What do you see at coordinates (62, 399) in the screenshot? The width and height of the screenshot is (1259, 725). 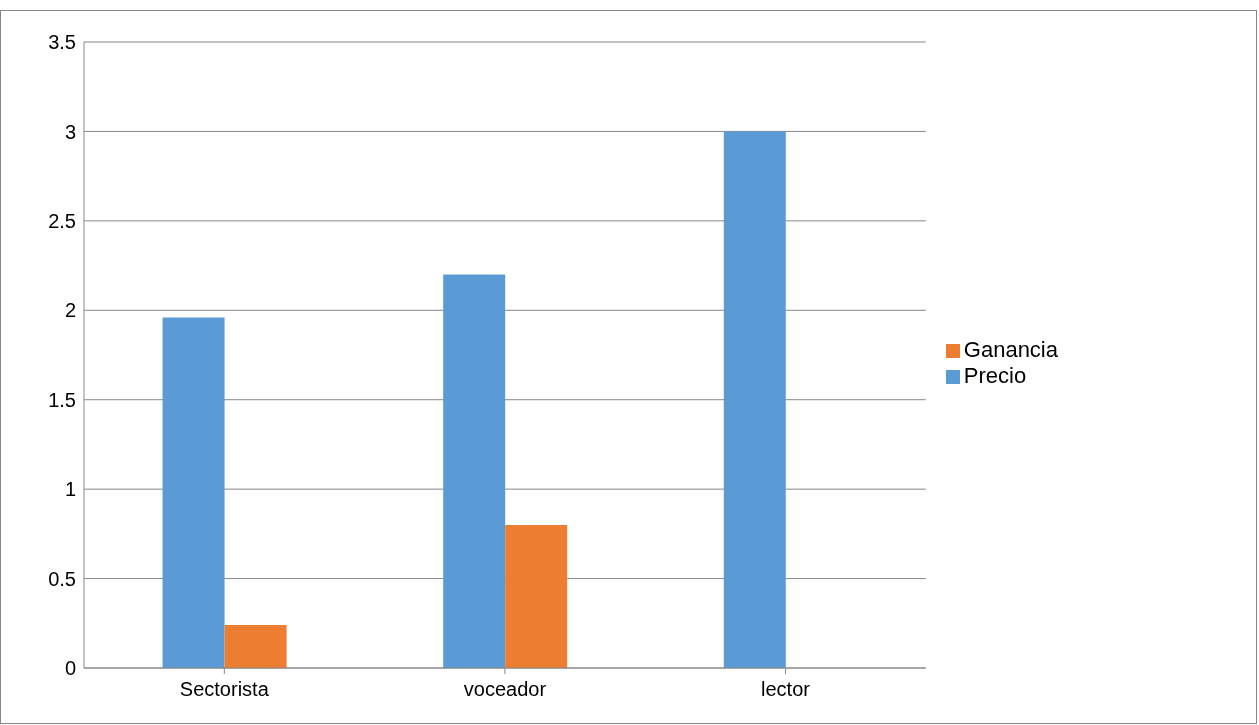 I see `y-tick-label: 1.5` at bounding box center [62, 399].